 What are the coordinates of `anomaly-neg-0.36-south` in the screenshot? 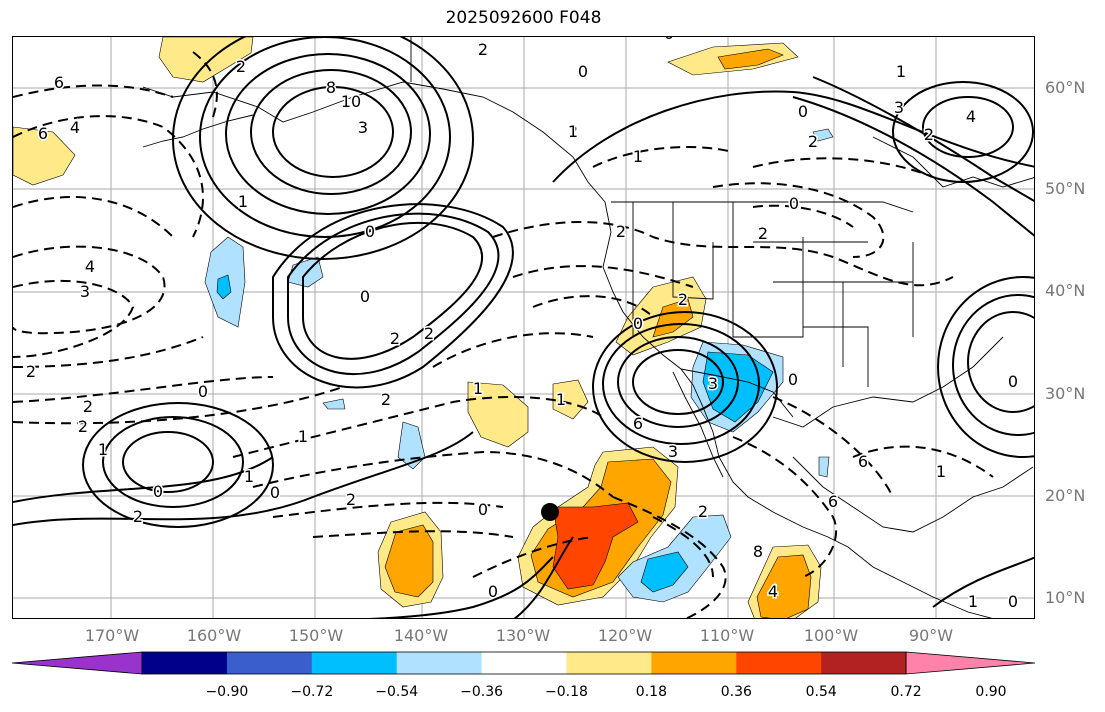 It's located at (664, 572).